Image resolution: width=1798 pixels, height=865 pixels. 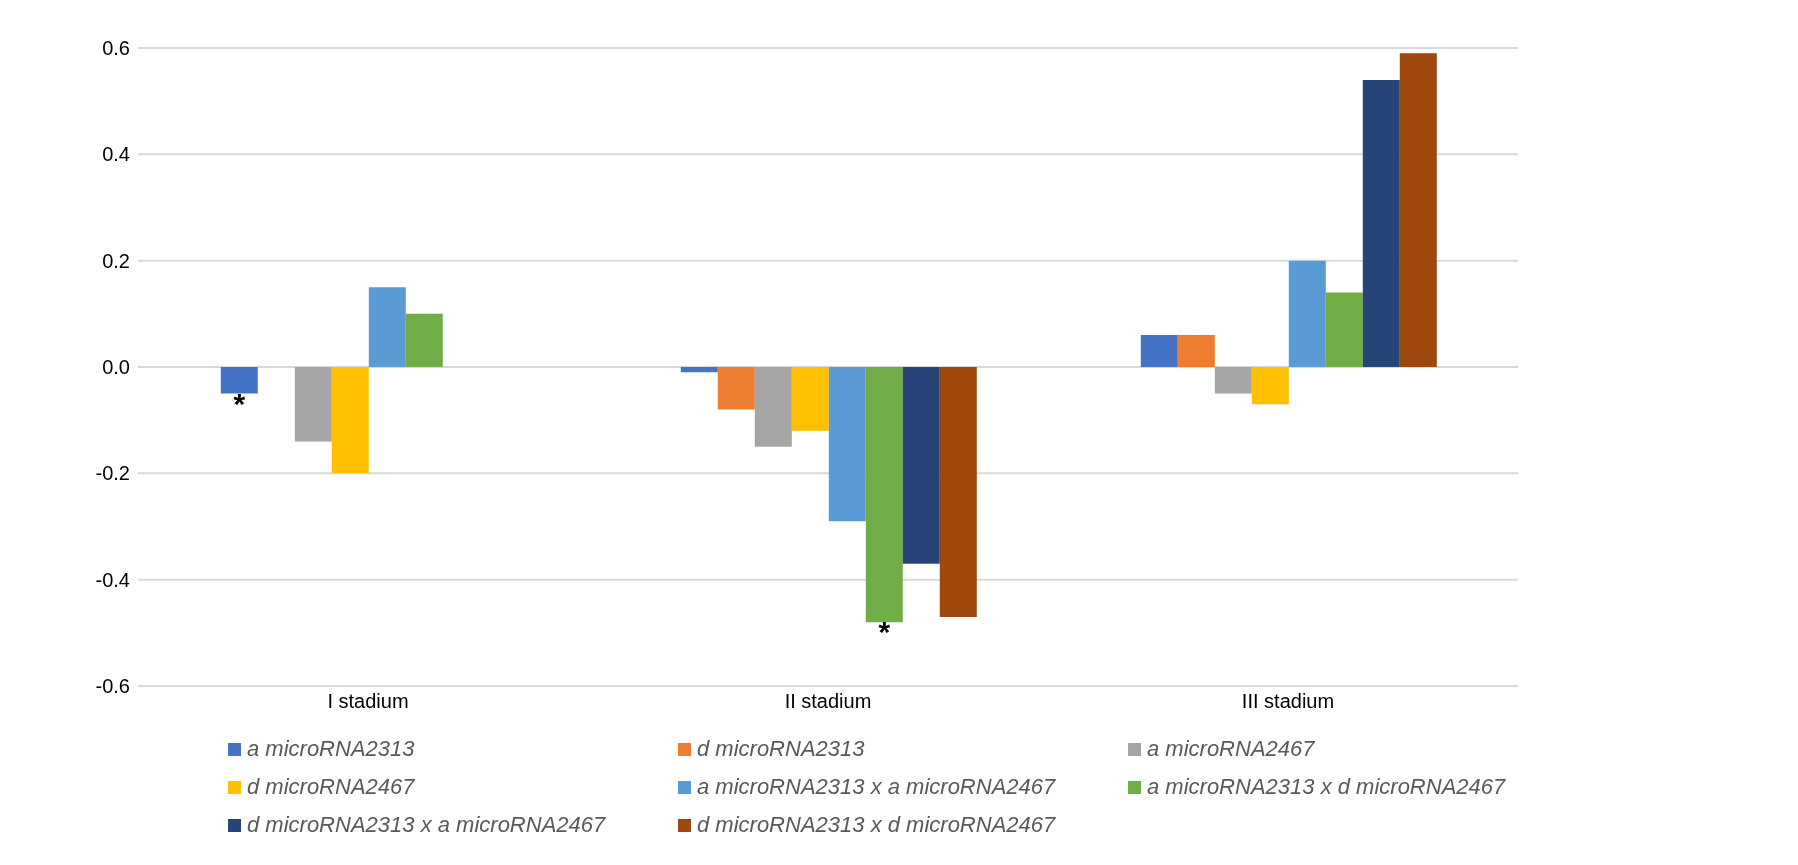 I want to click on y-tick-label: -0.2, so click(x=112, y=473).